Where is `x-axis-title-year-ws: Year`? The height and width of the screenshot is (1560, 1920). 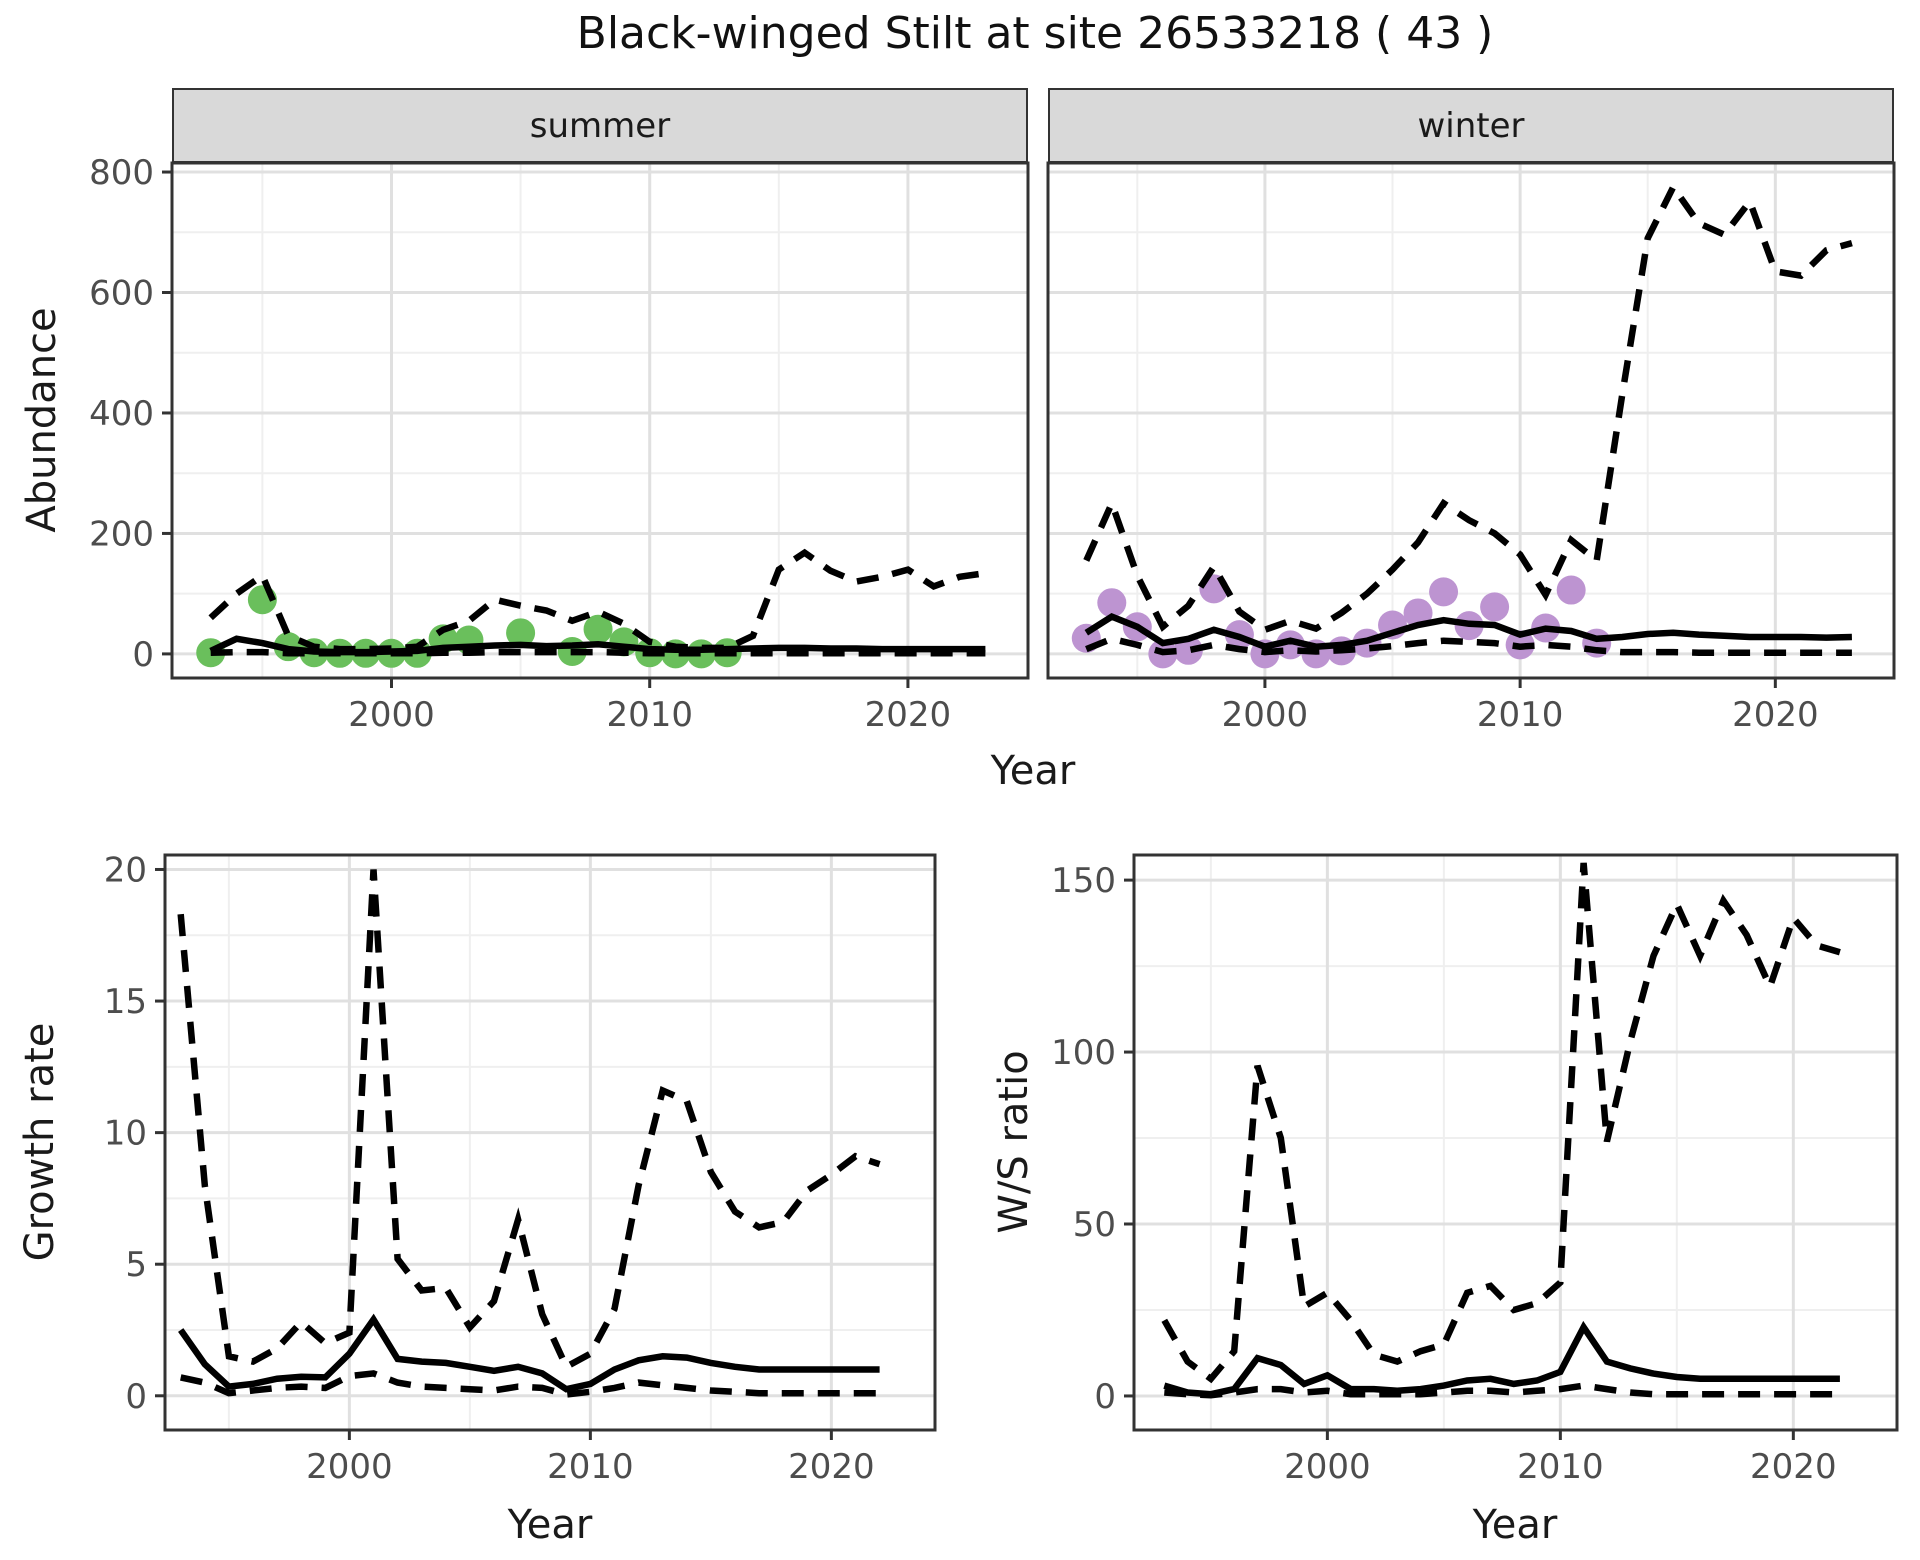 x-axis-title-year-ws: Year is located at coordinates (1515, 1525).